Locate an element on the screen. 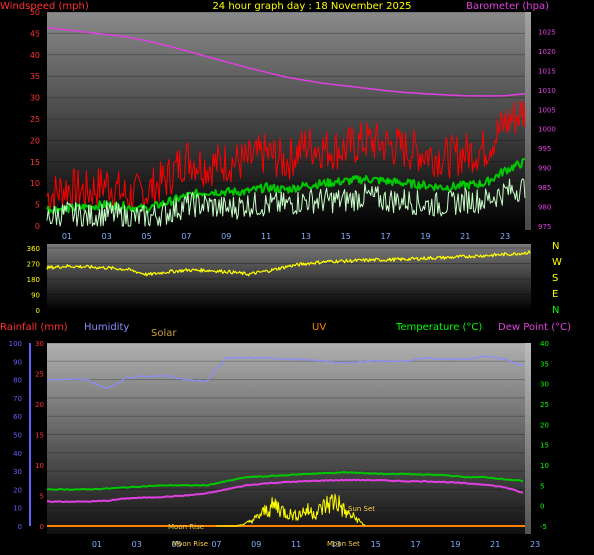 The height and width of the screenshot is (555, 594). temp-x-tick: 15 is located at coordinates (376, 544).